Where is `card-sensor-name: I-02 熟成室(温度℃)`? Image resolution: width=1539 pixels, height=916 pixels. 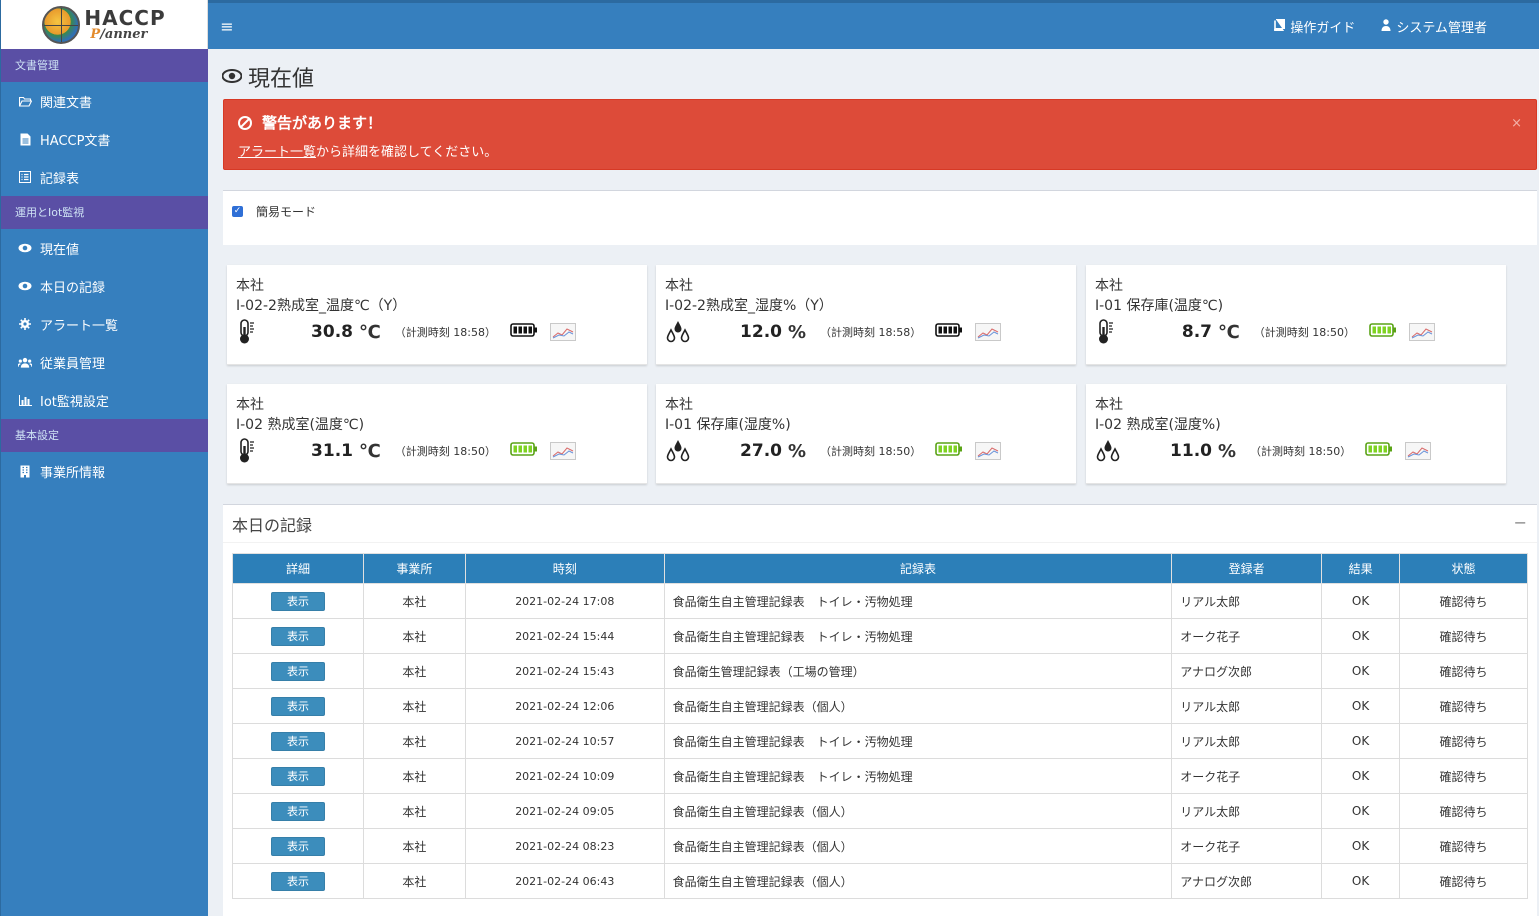 card-sensor-name: I-02 熟成室(温度℃) is located at coordinates (300, 425).